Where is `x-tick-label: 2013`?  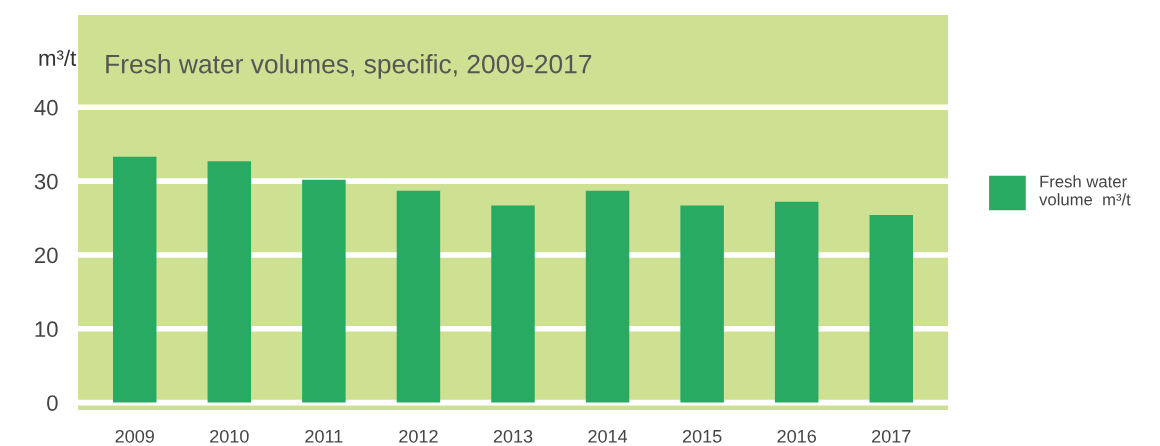
x-tick-label: 2013 is located at coordinates (513, 436).